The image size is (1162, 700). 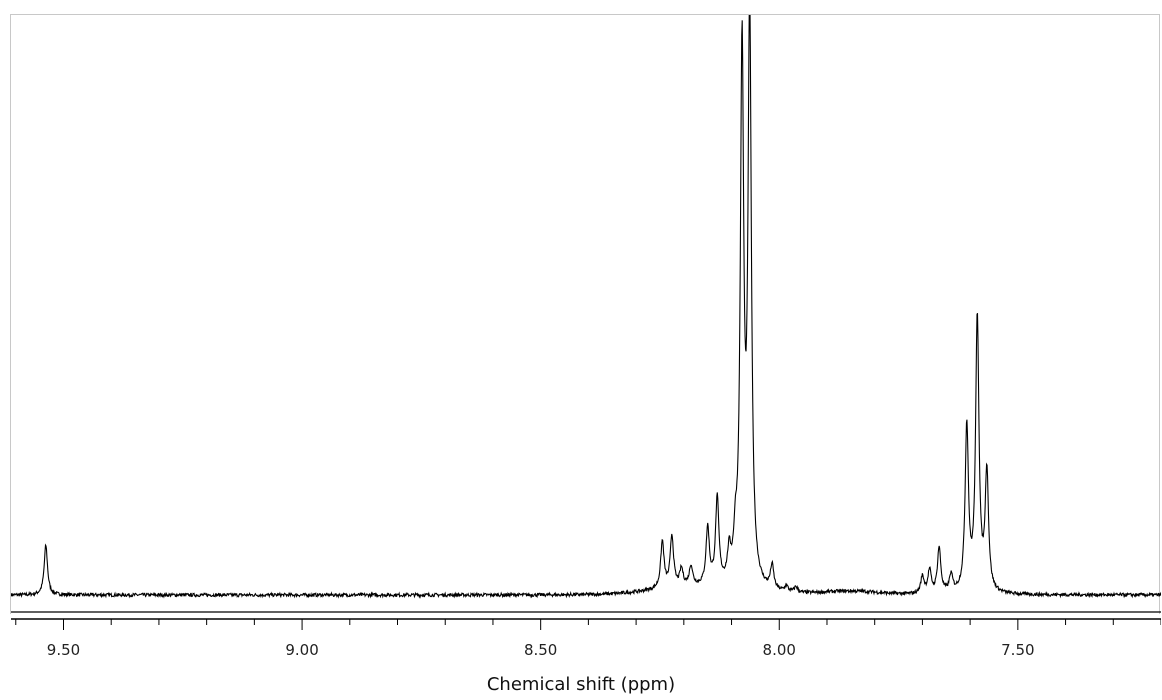 I want to click on x-tick-label: 8.00, so click(x=779, y=650).